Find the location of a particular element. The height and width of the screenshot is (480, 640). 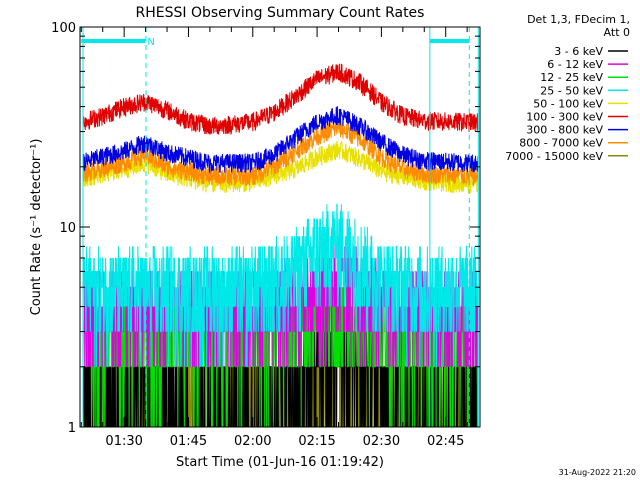

legend-label: 800 - 7000 keV is located at coordinates (561, 143).